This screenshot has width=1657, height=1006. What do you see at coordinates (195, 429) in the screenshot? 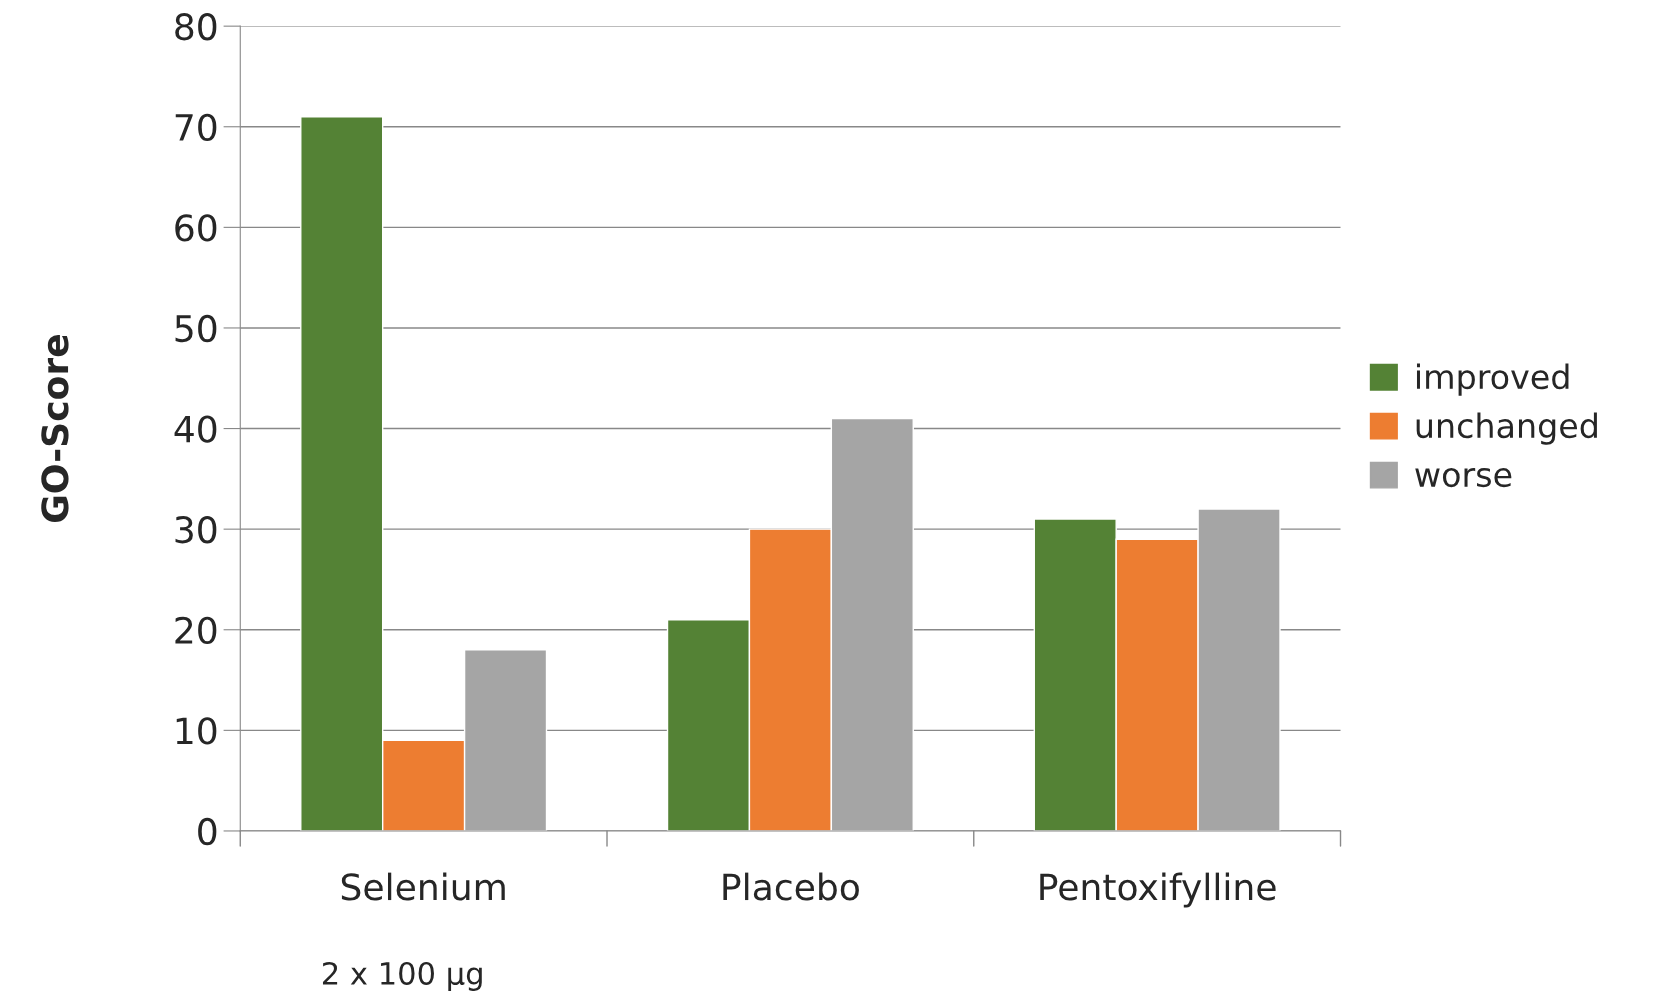
I see `y-tick-label: 40` at bounding box center [195, 429].